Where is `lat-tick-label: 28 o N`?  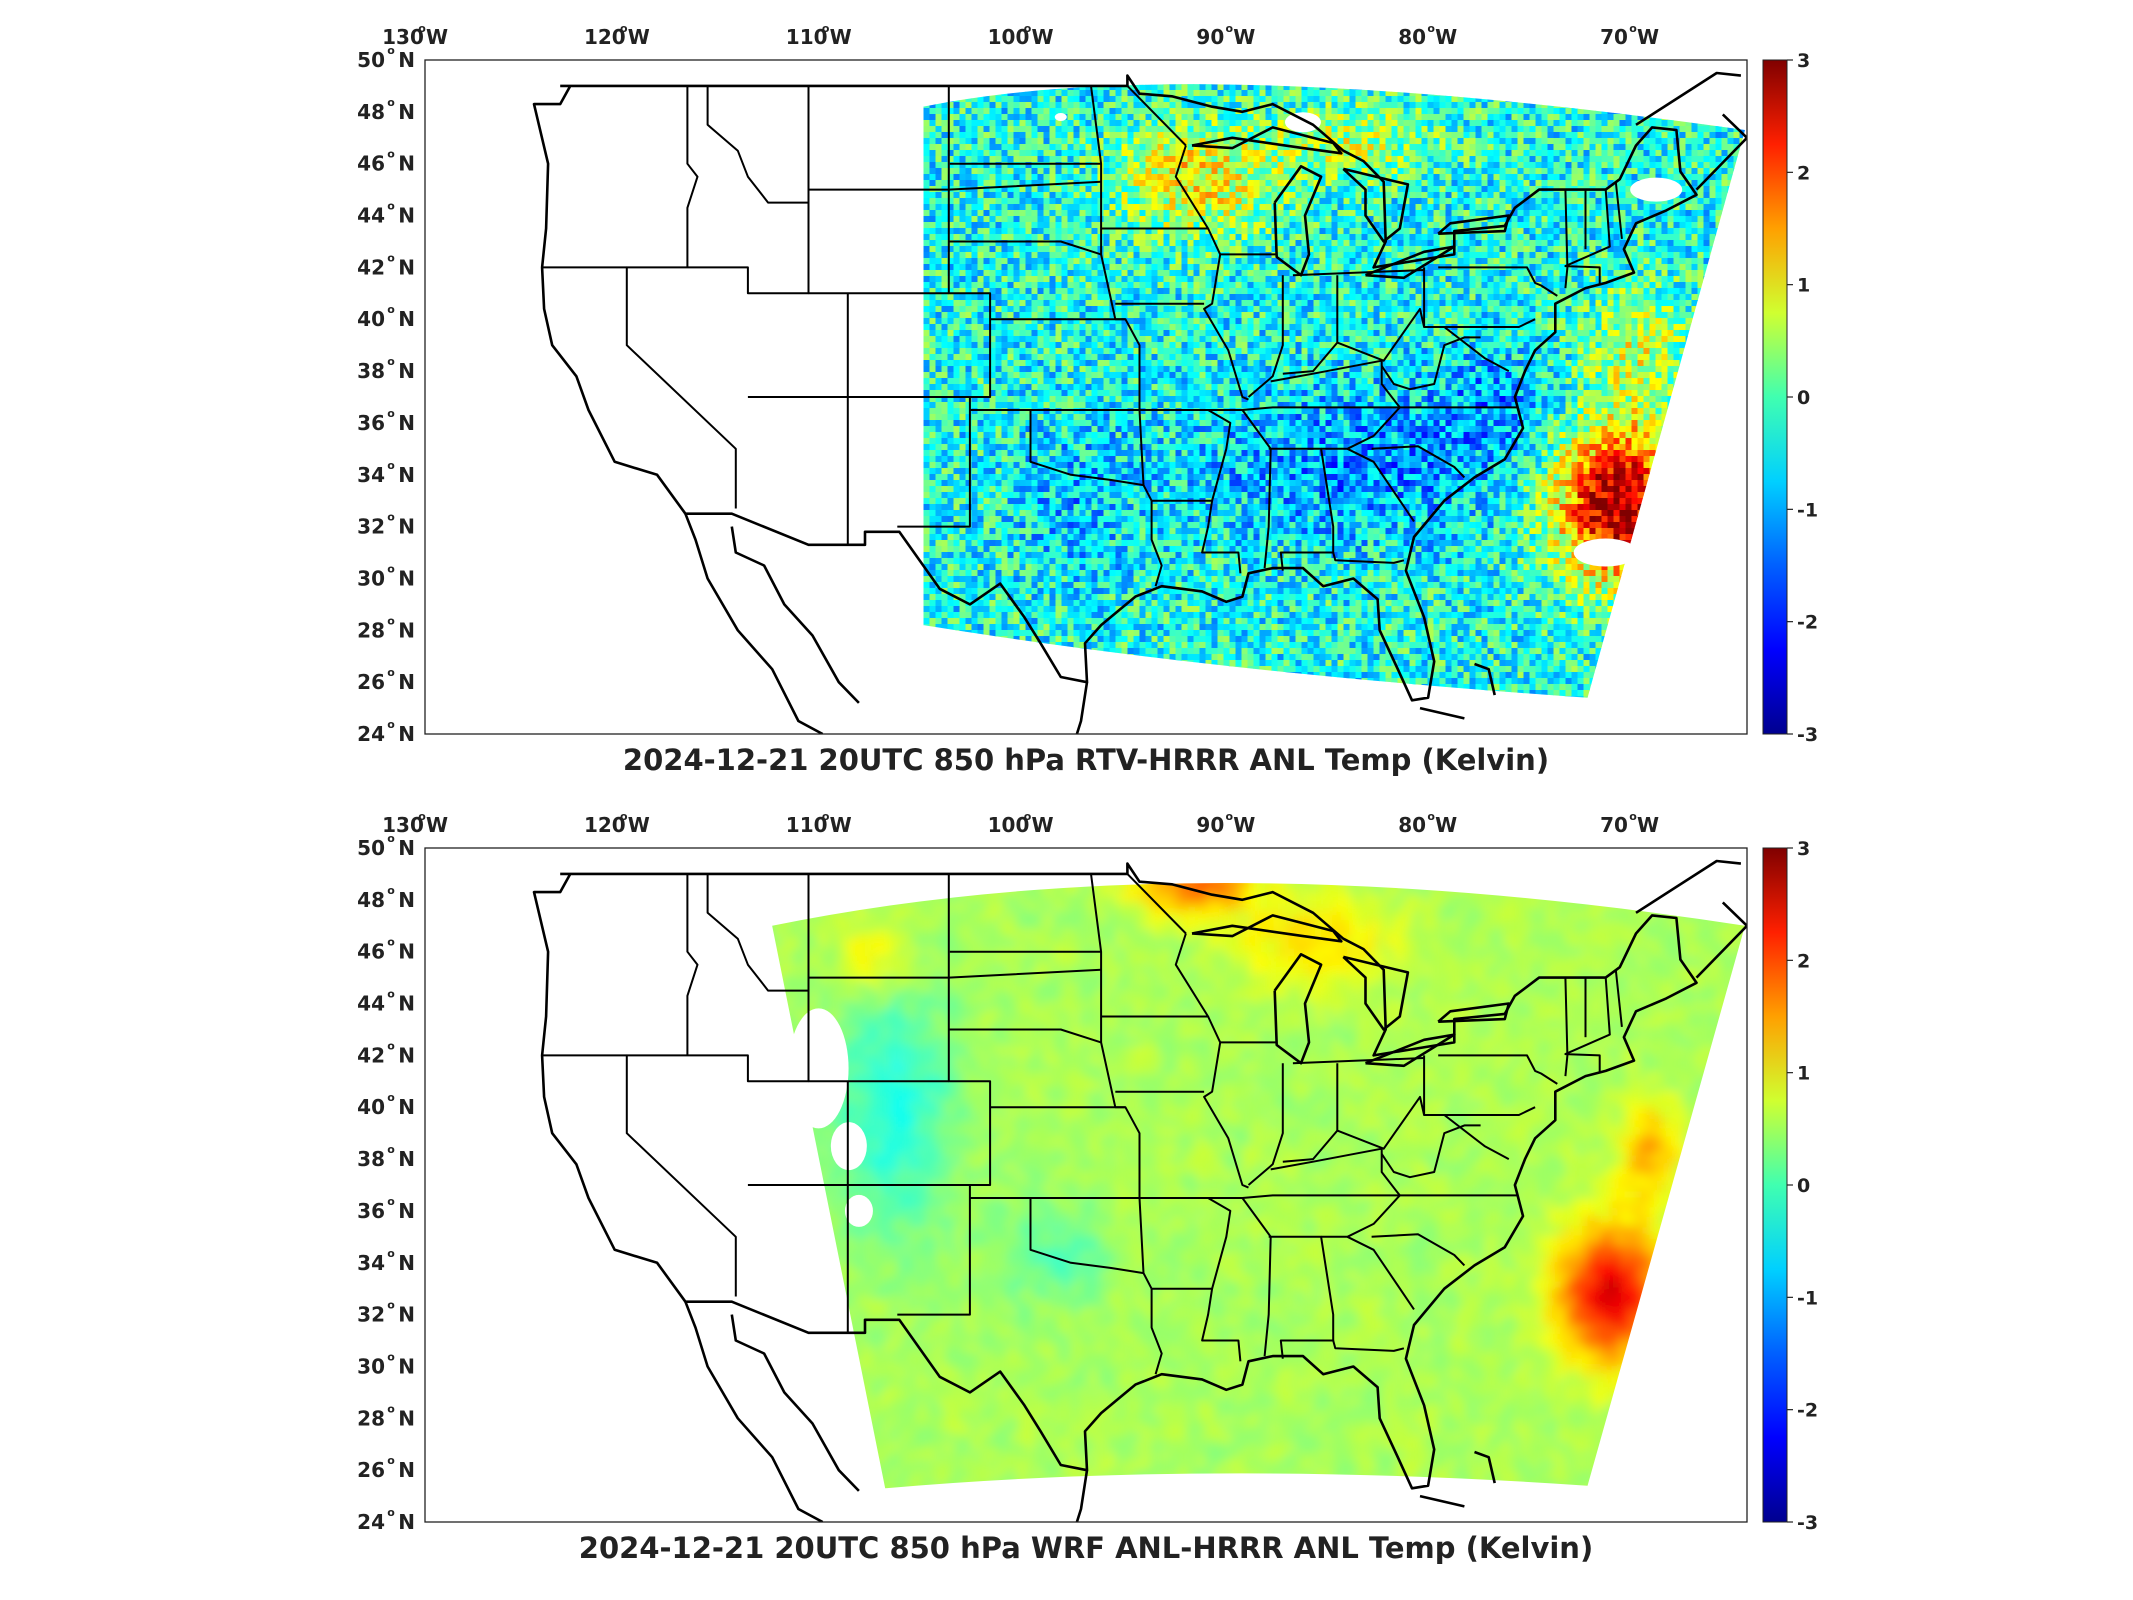 lat-tick-label: 28 o N is located at coordinates (386, 1416).